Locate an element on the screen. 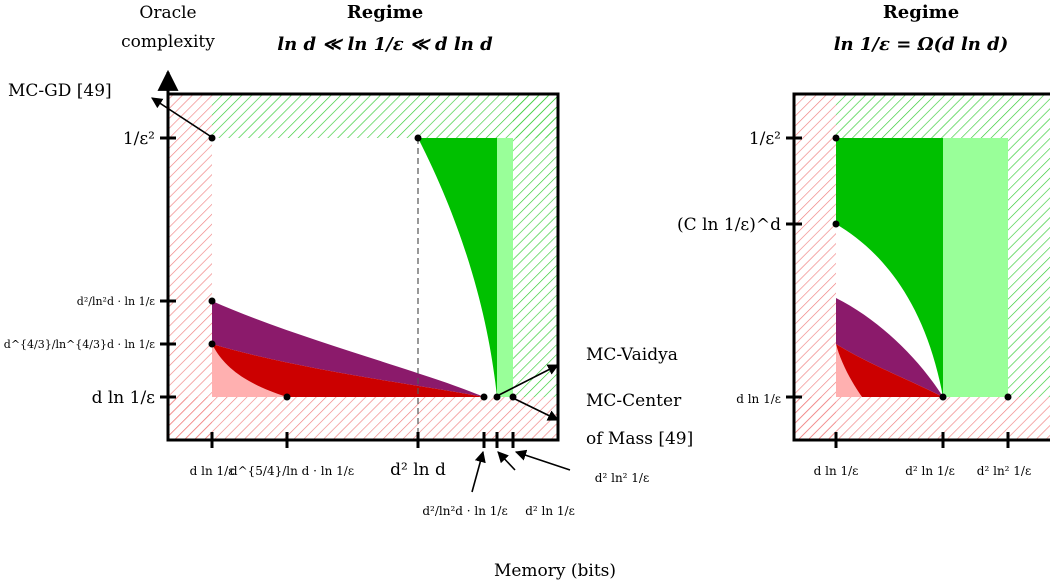  pink-region is located at coordinates (249, 370).